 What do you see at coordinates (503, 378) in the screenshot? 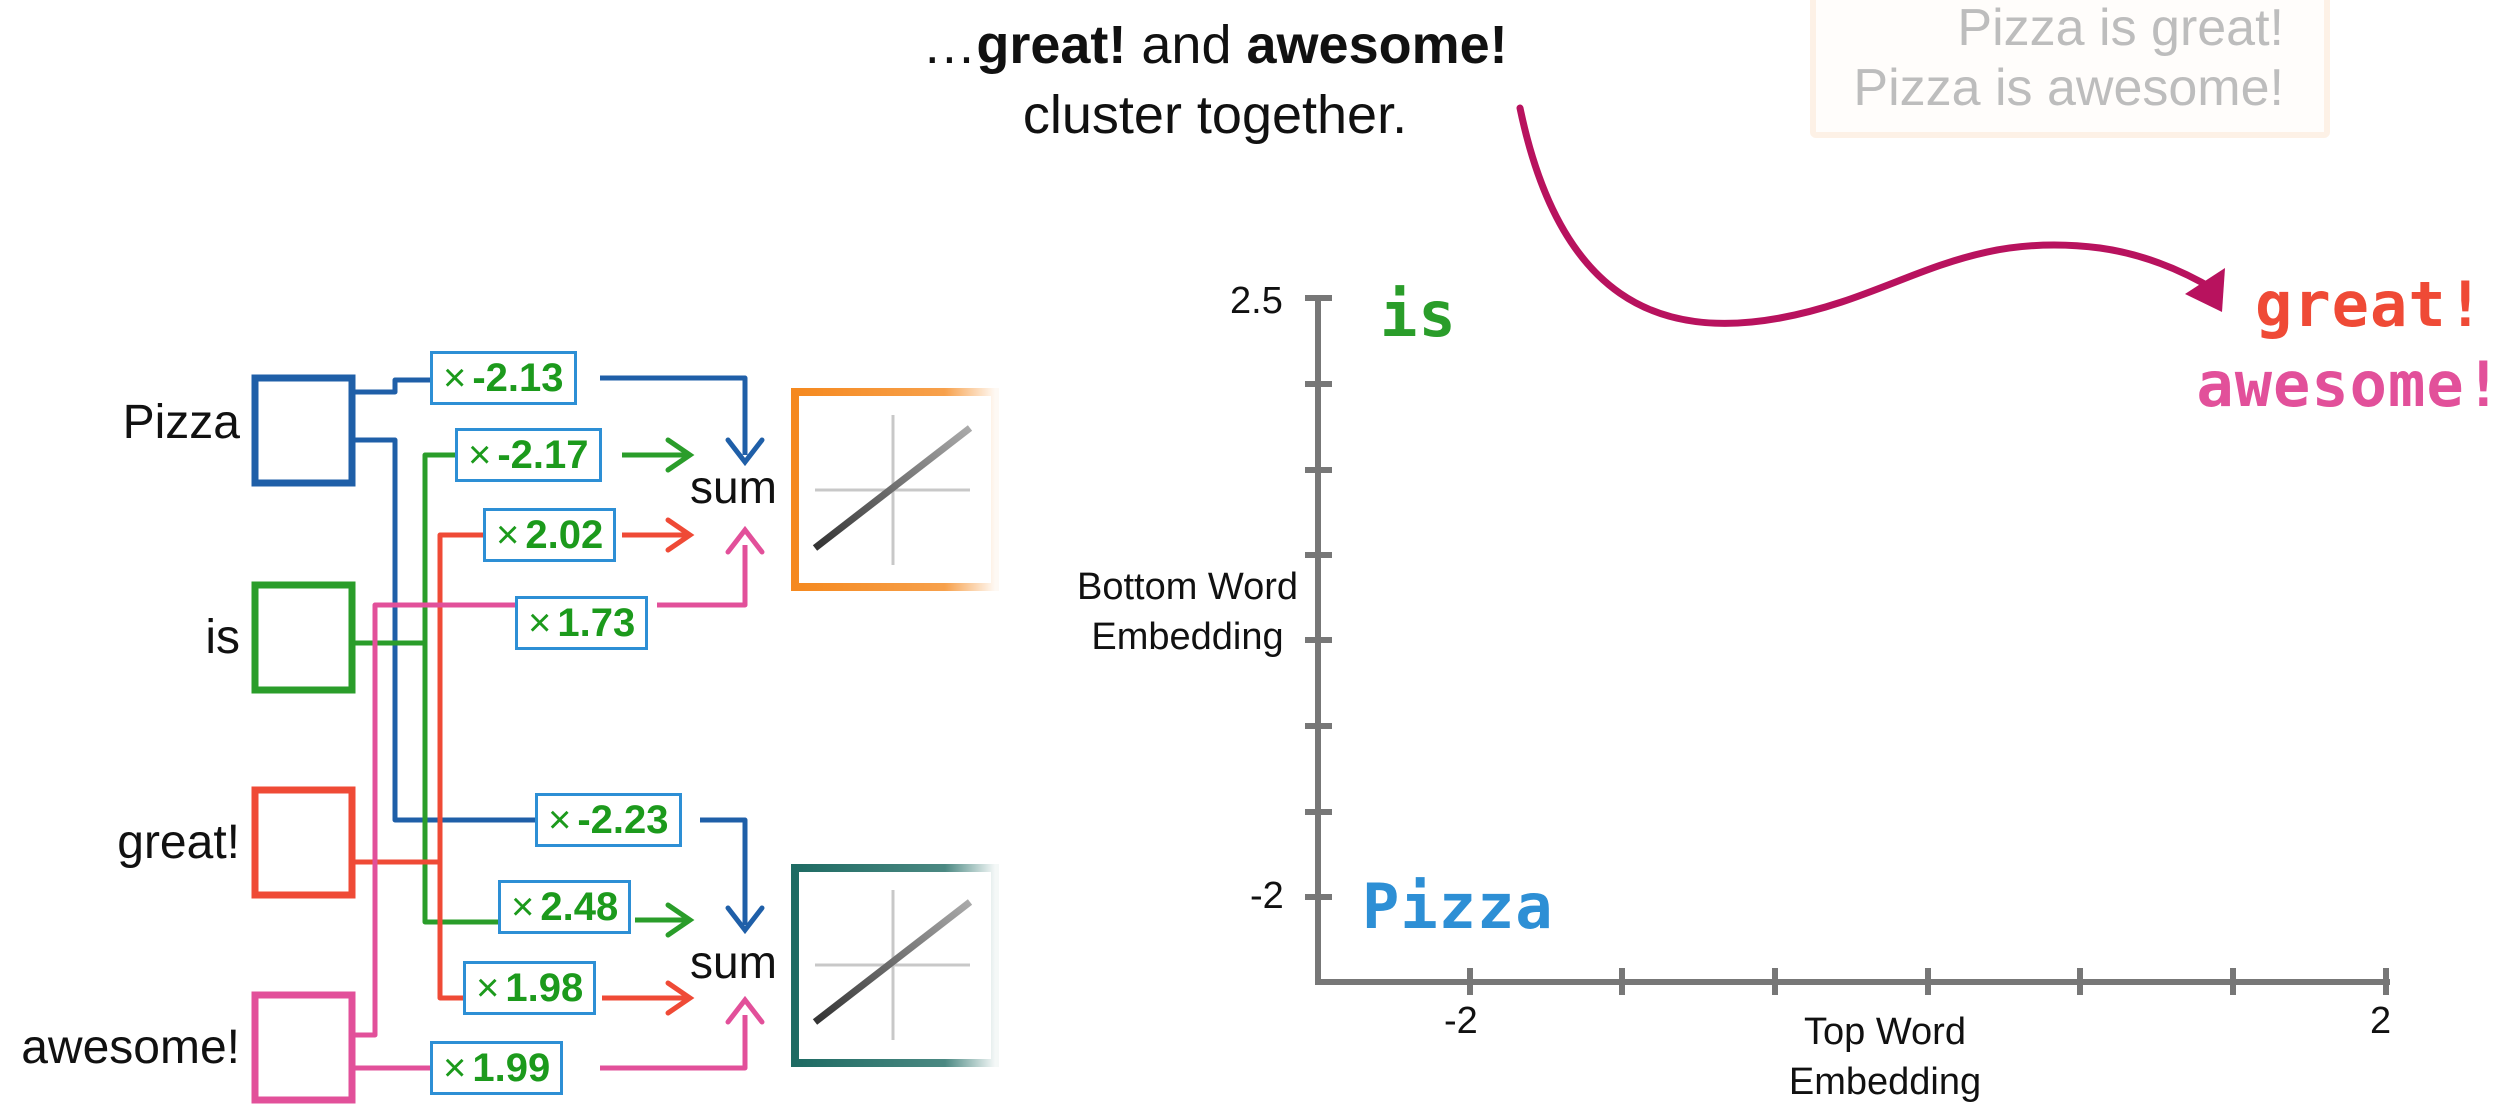
I see `weight-box: × -2.13` at bounding box center [503, 378].